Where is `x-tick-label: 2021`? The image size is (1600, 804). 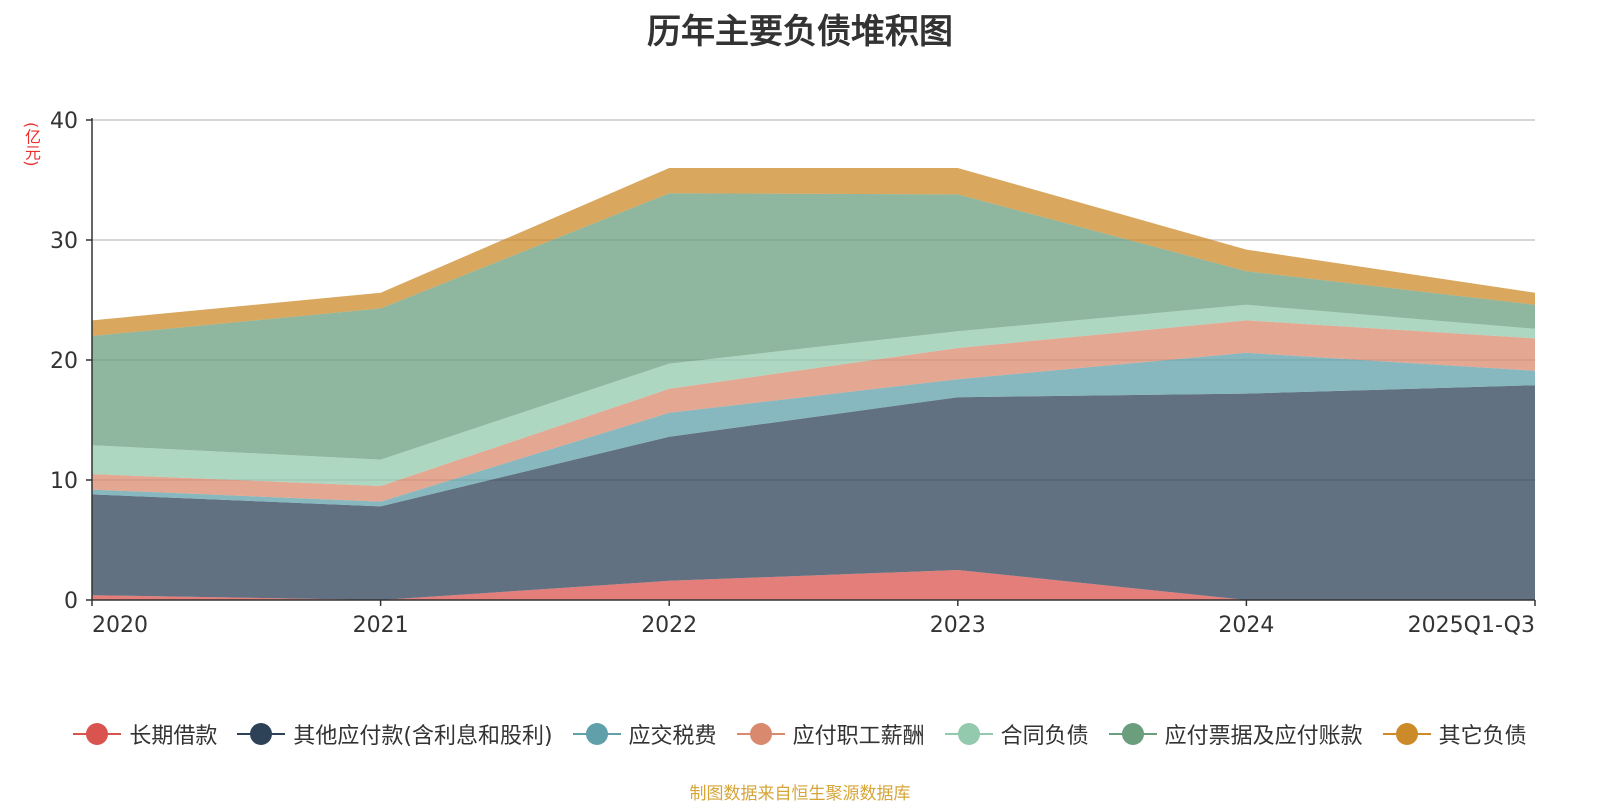
x-tick-label: 2021 is located at coordinates (381, 625).